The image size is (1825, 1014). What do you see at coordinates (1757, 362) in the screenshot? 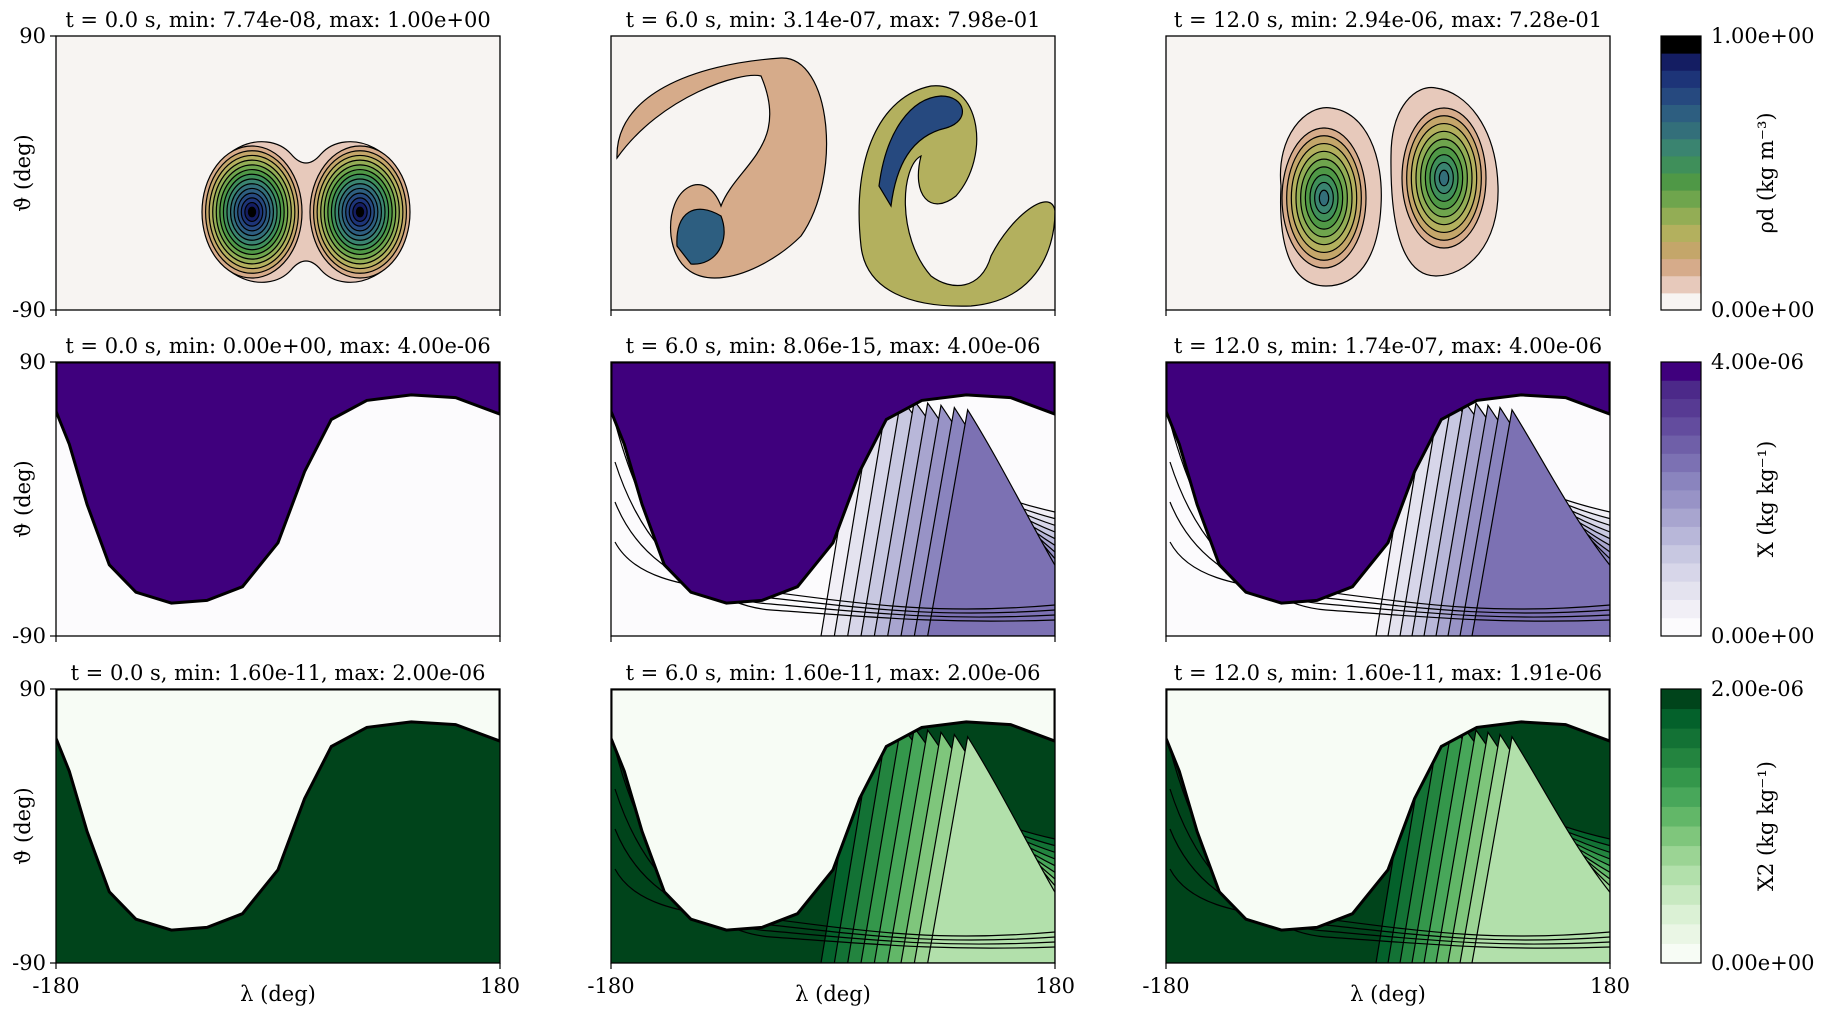
I see `colorbar-max-label: 4.00e-06` at bounding box center [1757, 362].